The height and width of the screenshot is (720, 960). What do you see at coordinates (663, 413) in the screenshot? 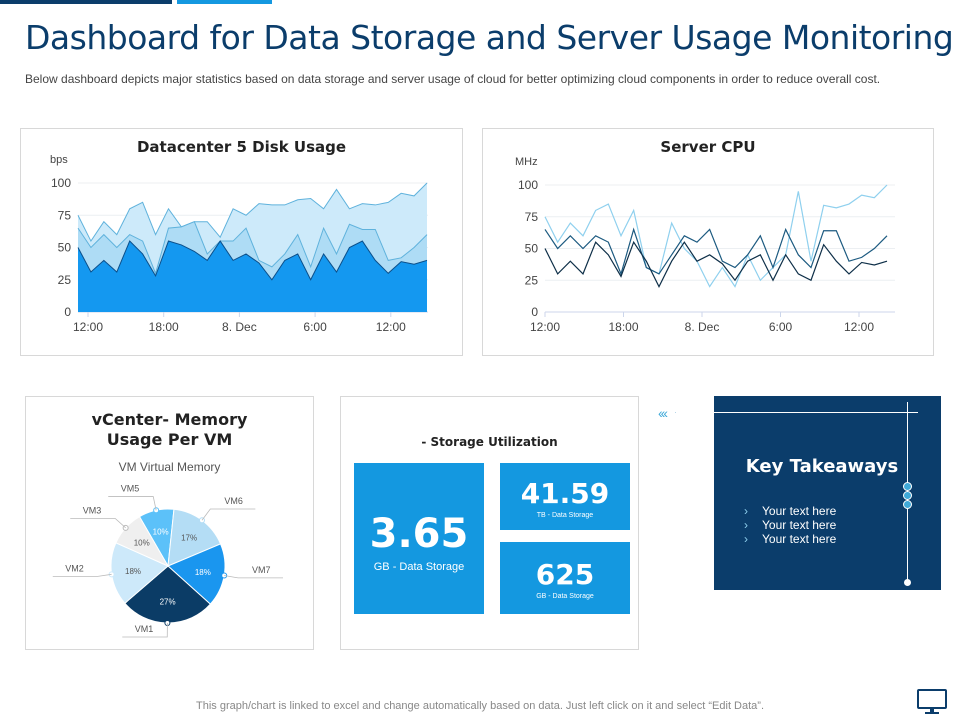
I see `chevrons-left-icon: ‹‹‹` at bounding box center [663, 413].